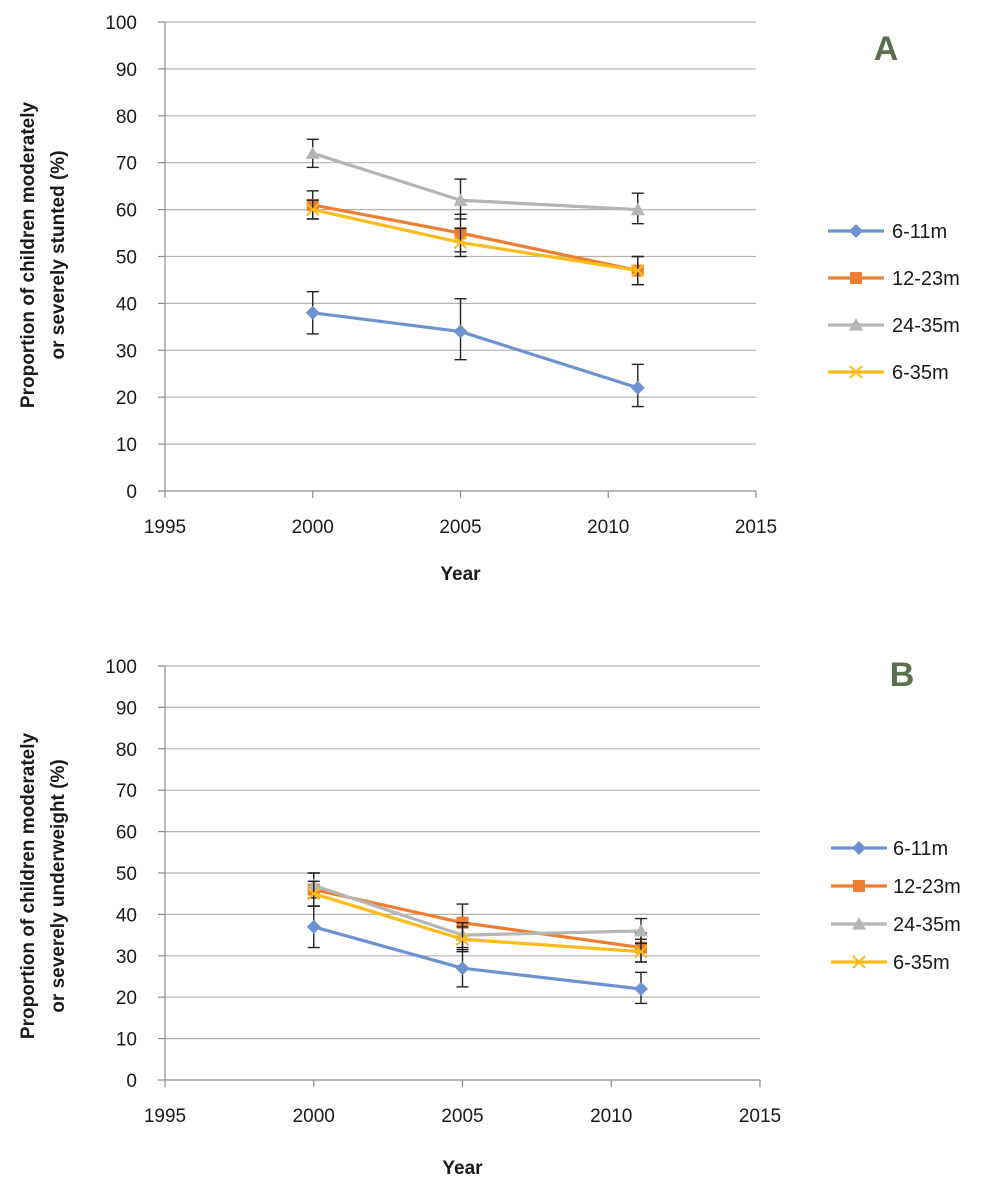  I want to click on y-axis-title-line: or severely stunted (%), so click(58, 254).